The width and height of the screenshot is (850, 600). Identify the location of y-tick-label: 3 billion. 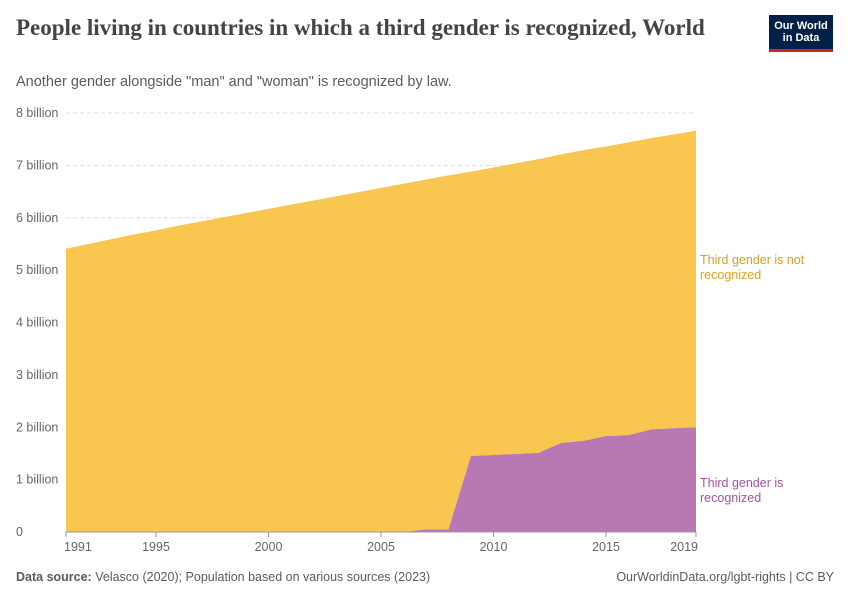
(37, 375).